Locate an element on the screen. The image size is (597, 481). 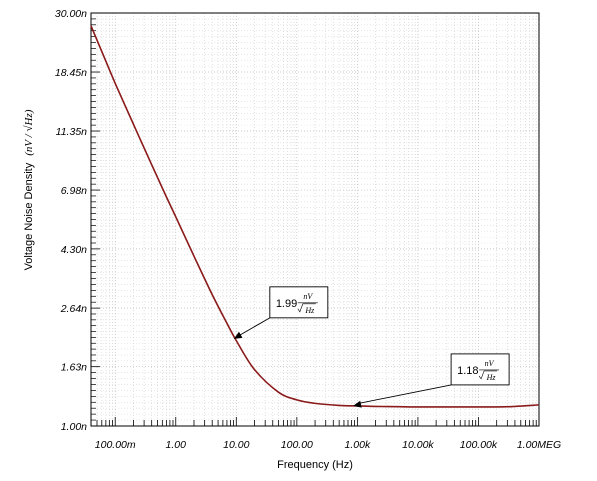
x-tick-label: 100.00 is located at coordinates (297, 445).